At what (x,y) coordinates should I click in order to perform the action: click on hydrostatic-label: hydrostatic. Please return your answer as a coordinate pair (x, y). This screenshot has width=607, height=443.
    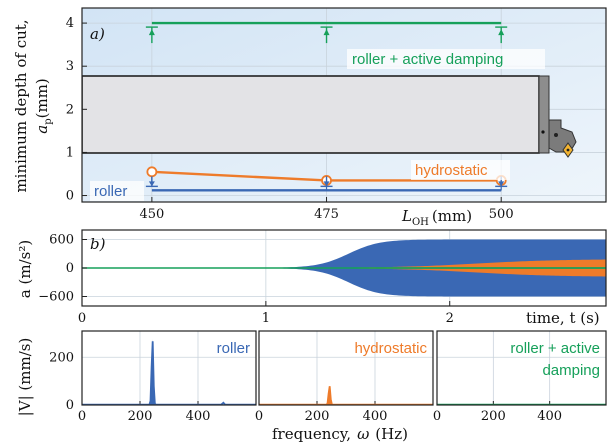
    Looking at the image, I should click on (451, 170).